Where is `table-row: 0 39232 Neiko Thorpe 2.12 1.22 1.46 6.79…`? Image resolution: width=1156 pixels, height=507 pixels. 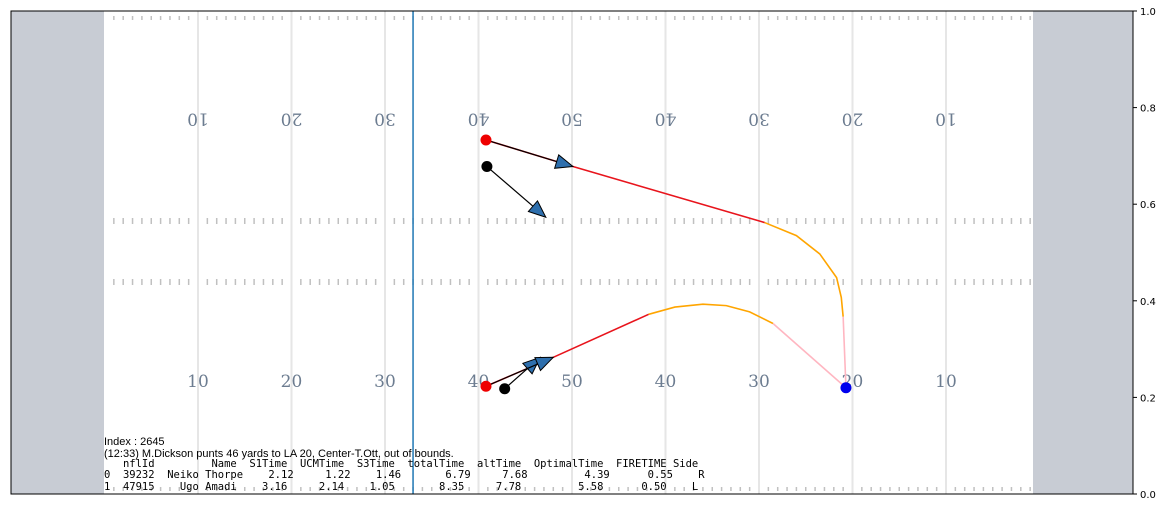
table-row: 0 39232 Neiko Thorpe 2.12 1.22 1.46 6.79… is located at coordinates (404, 475).